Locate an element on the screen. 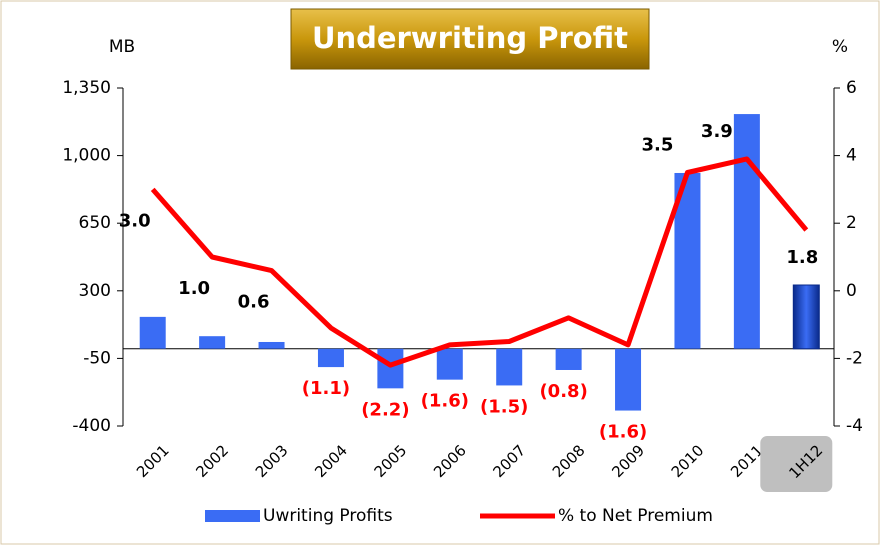 Image resolution: width=881 pixels, height=546 pixels. data-label: 1.0 is located at coordinates (194, 288).